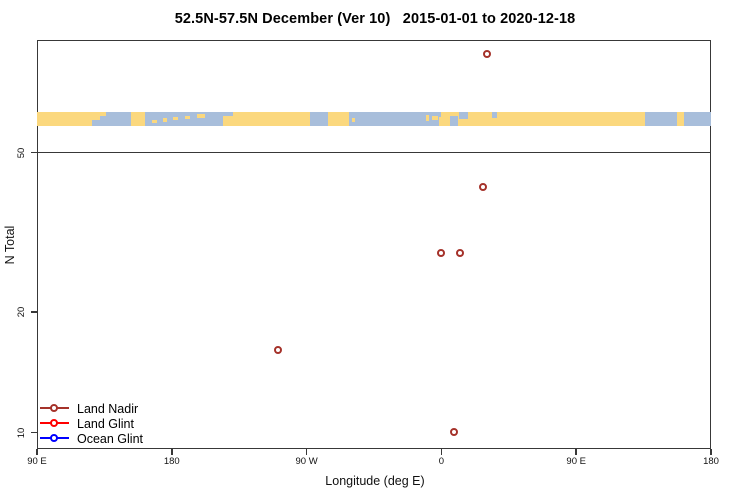 The height and width of the screenshot is (500, 750). I want to click on x-axis-title: Longitude (deg E), so click(375, 481).